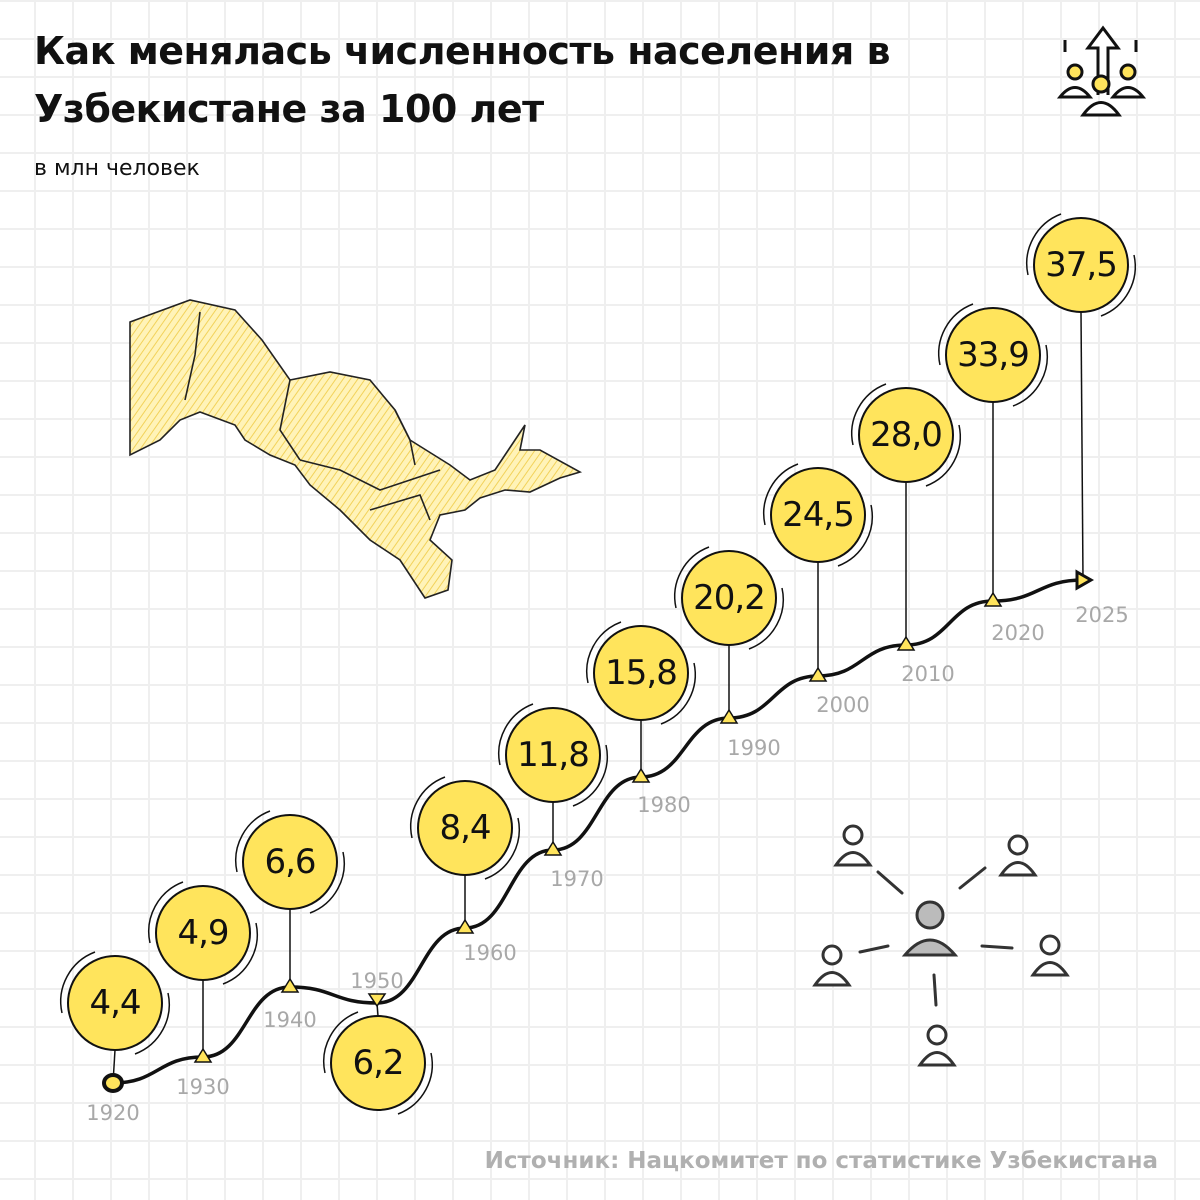 The image size is (1200, 1200). Describe the element at coordinates (290, 921) in the screenshot. I see `data-point-1940: 6,6 1940` at that location.